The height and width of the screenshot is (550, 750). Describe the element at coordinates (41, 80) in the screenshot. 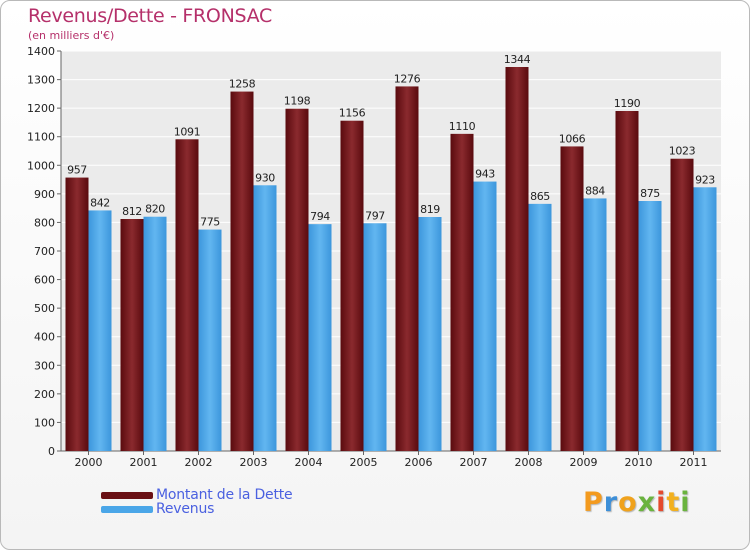

I see `y-tick-label: 1300` at that location.